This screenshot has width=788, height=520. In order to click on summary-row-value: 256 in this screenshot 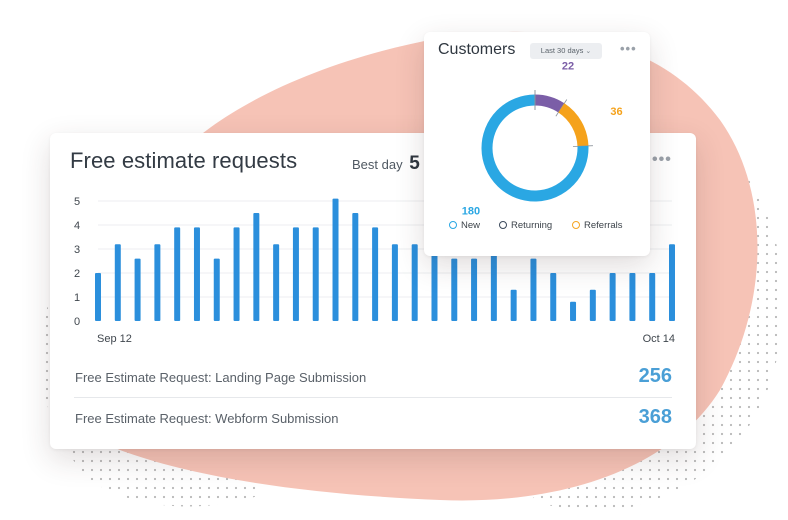, I will do `click(655, 376)`.